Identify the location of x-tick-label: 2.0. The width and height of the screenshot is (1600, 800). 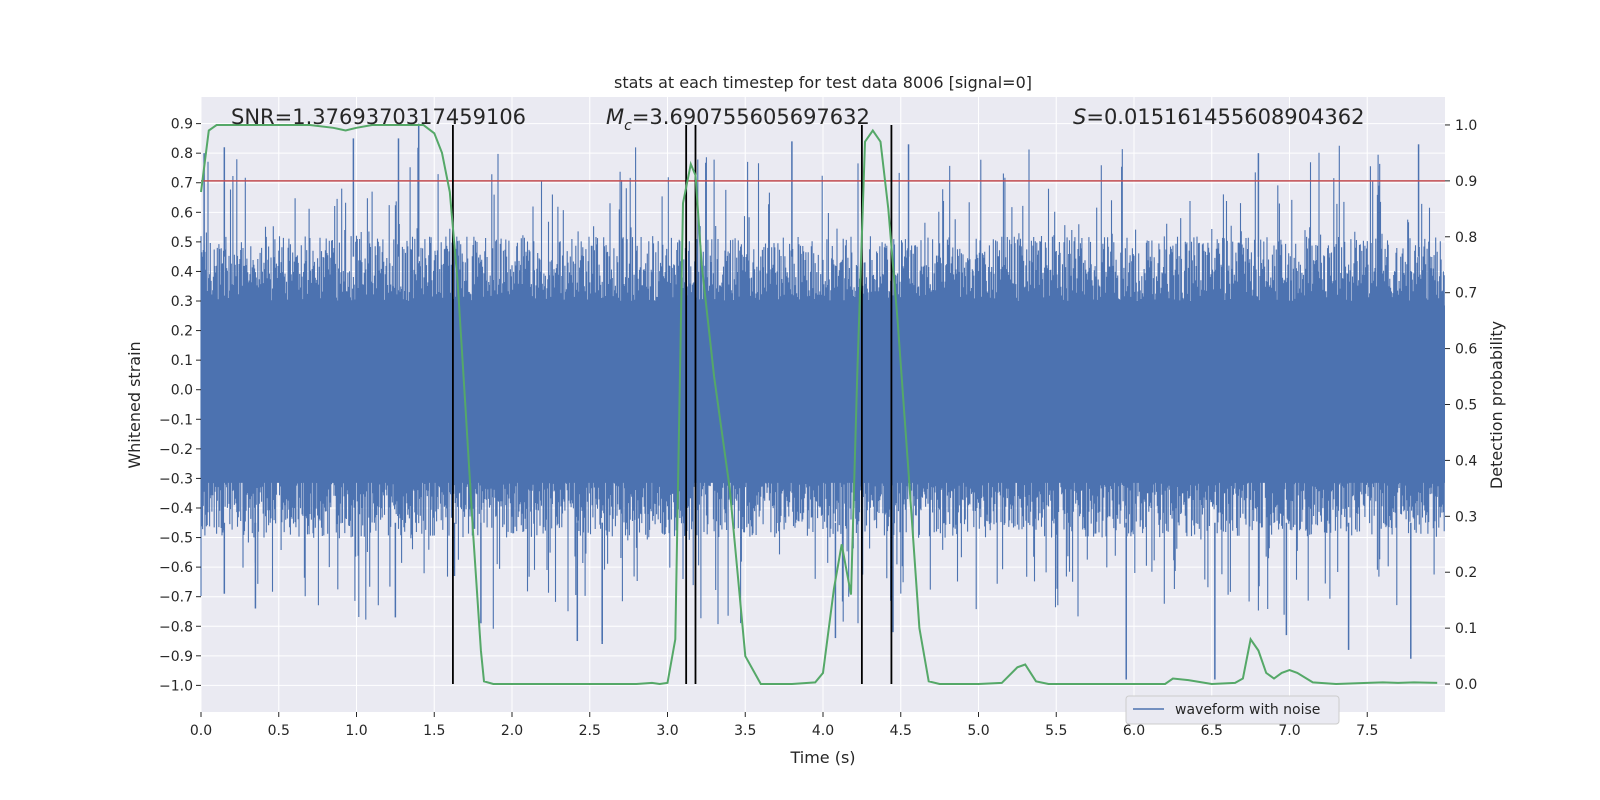
(512, 731).